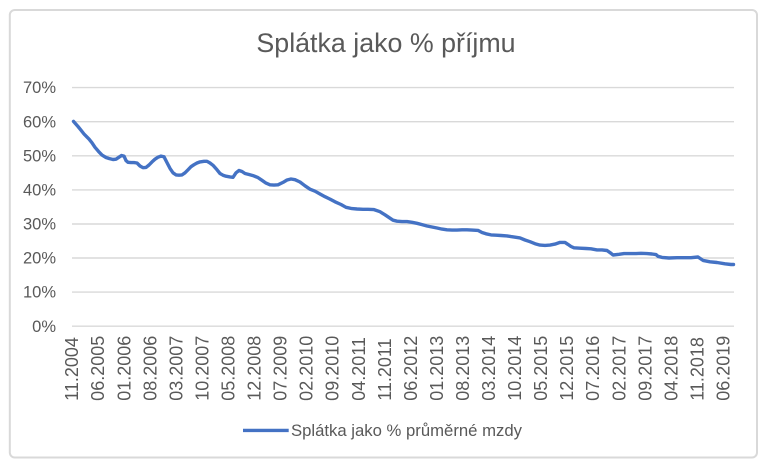 This screenshot has height=466, width=766. What do you see at coordinates (333, 368) in the screenshot?
I see `svg-text: 09.2010` at bounding box center [333, 368].